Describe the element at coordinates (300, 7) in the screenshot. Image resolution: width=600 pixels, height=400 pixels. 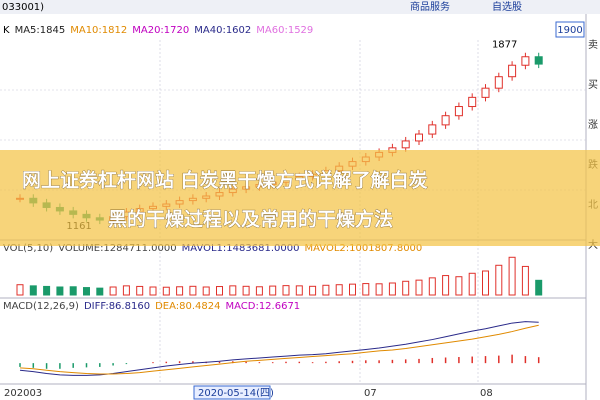
I see `top-bar` at that location.